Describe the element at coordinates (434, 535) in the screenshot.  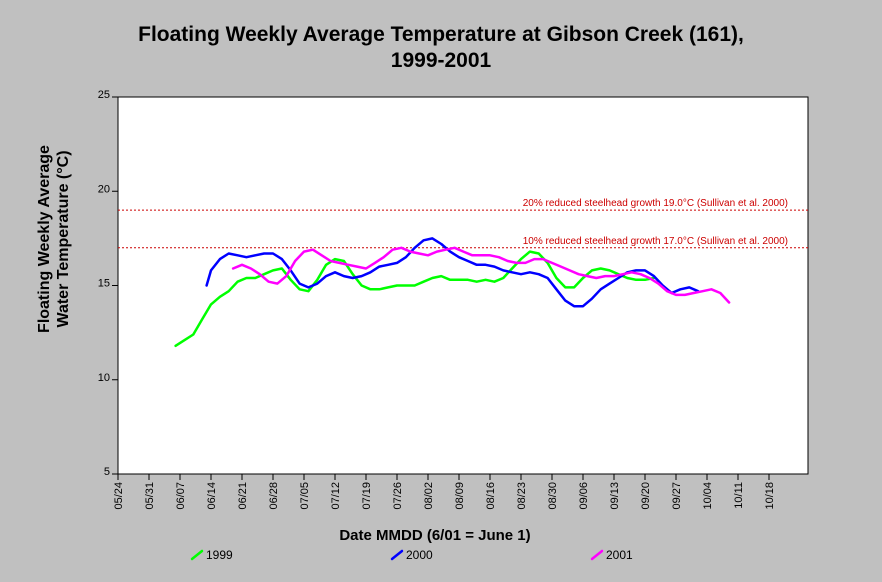
I see `x-axis-label: Date MMDD (6/01 = June 1)` at that location.